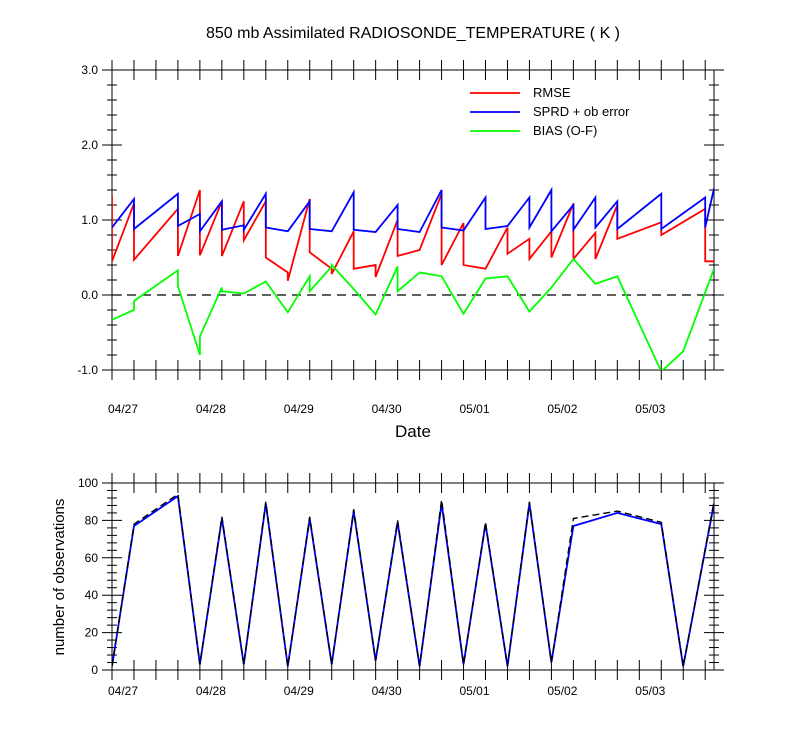  Describe the element at coordinates (387, 691) in the screenshot. I see `bottom-x-tick-label: 04/30` at that location.